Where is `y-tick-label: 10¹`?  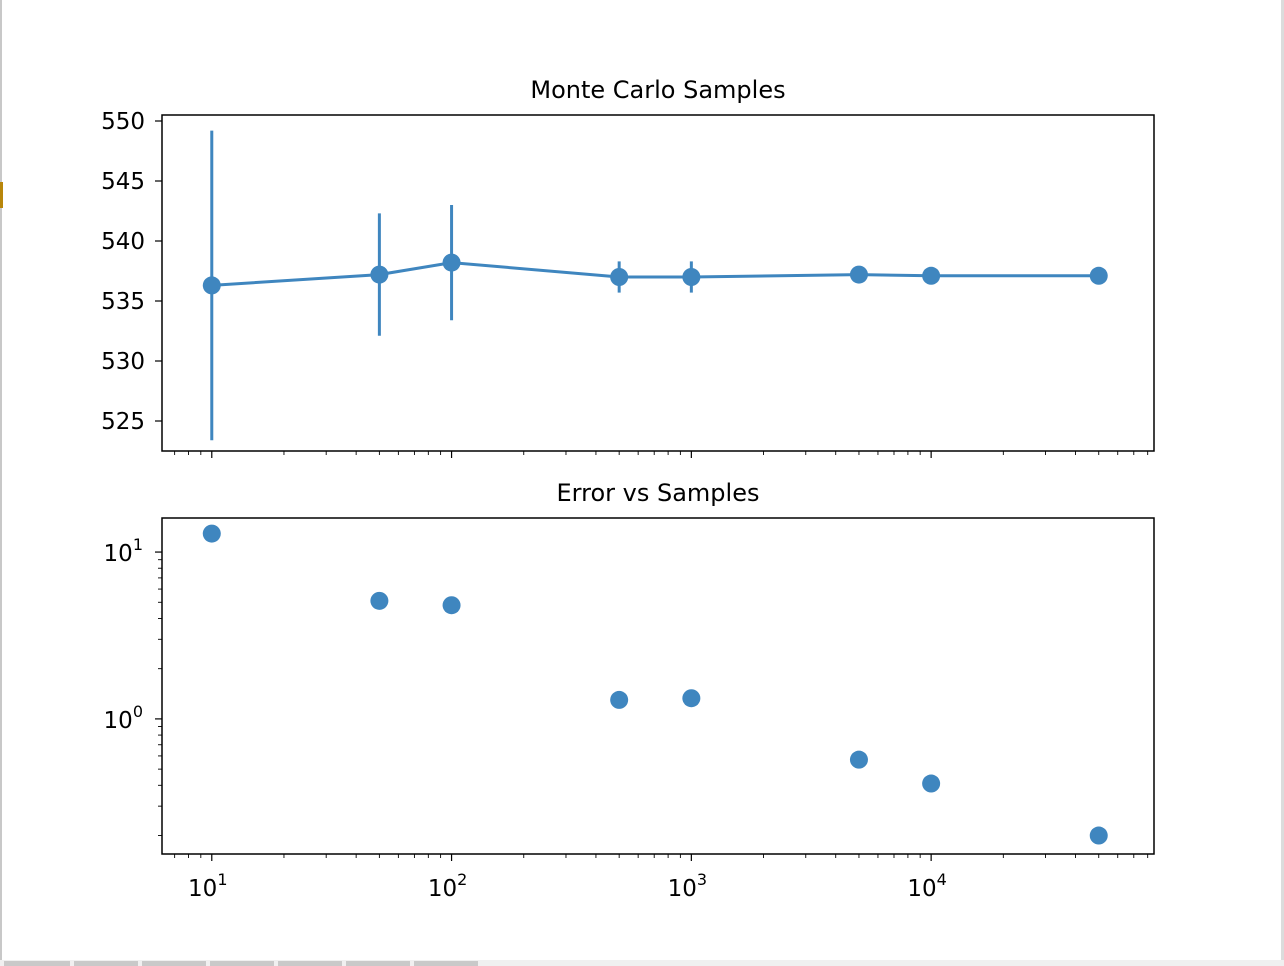 y-tick-label: 10¹ is located at coordinates (123, 551).